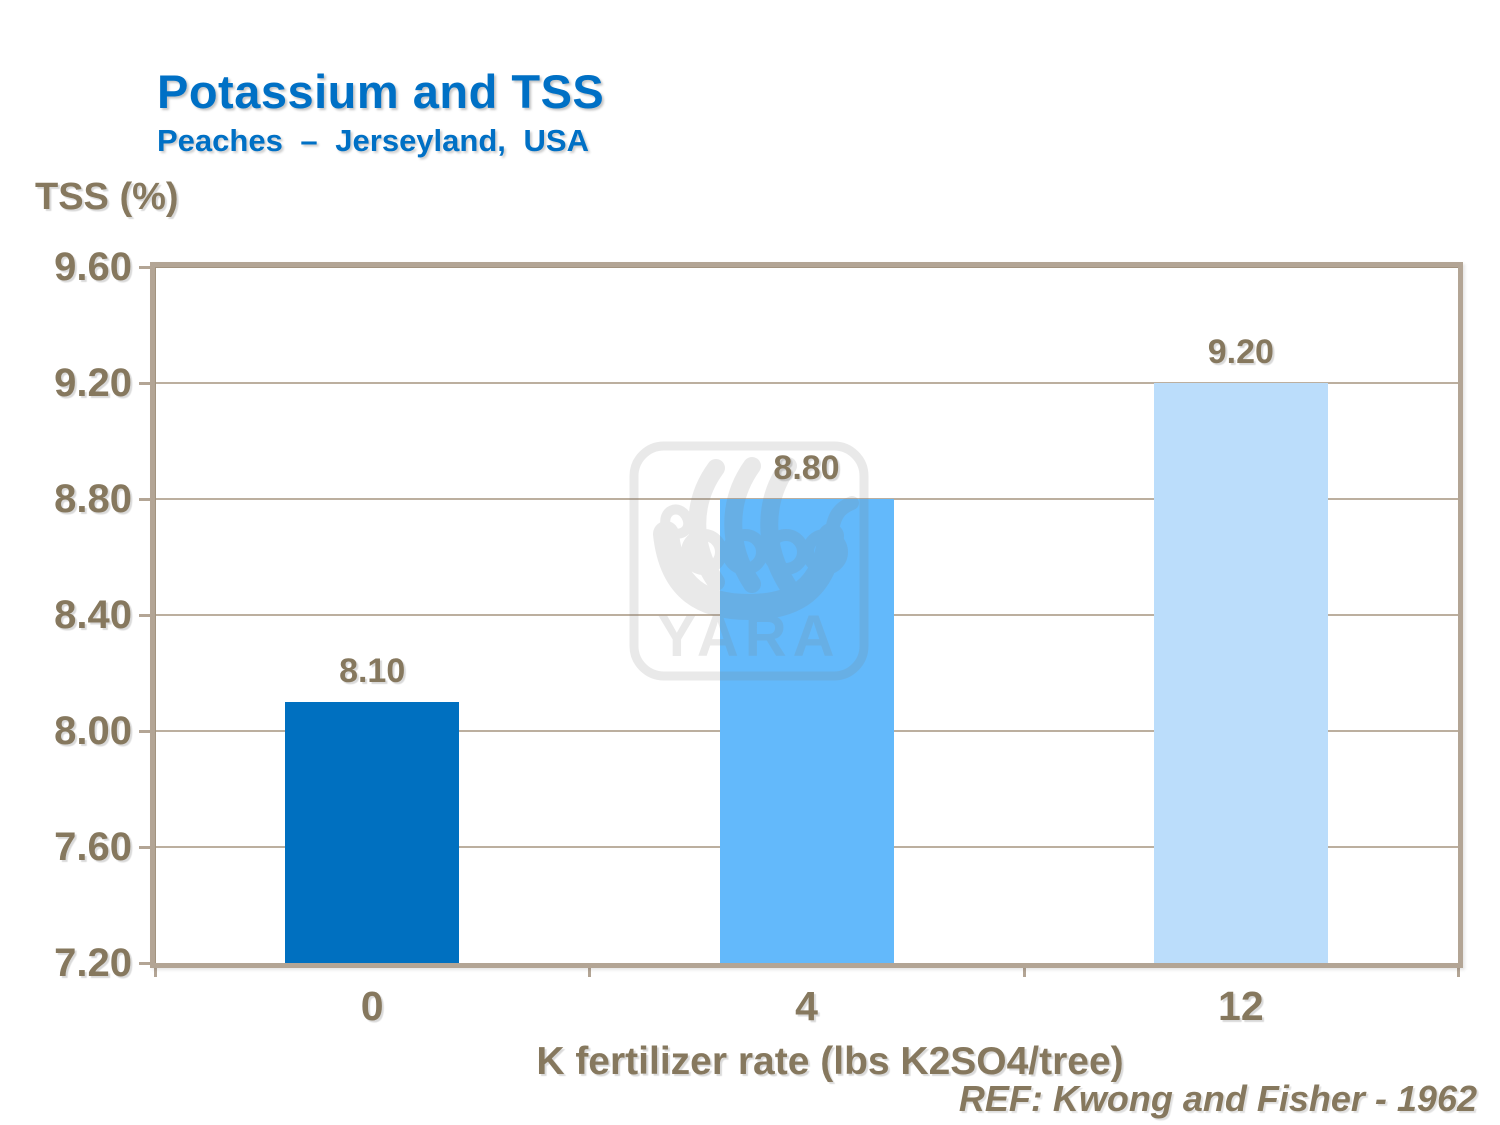 The width and height of the screenshot is (1500, 1125). Describe the element at coordinates (93, 847) in the screenshot. I see `y-tick-label: 7.60` at that location.